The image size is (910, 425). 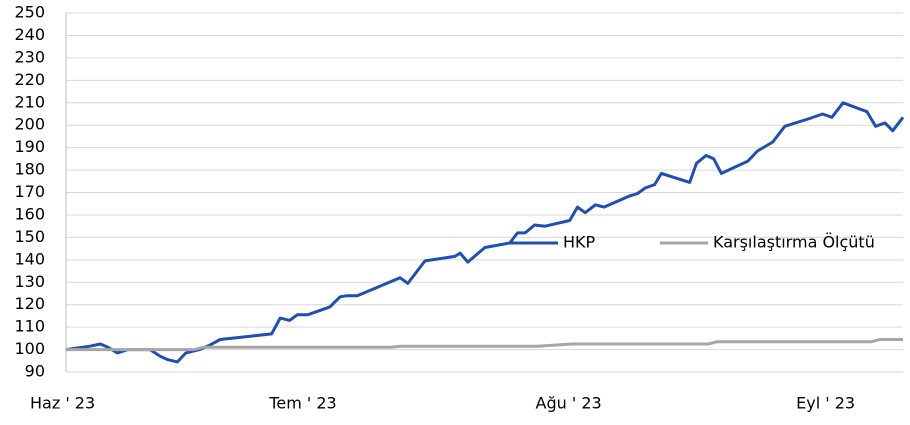 I want to click on y-tick-label: 100, so click(x=29, y=348).